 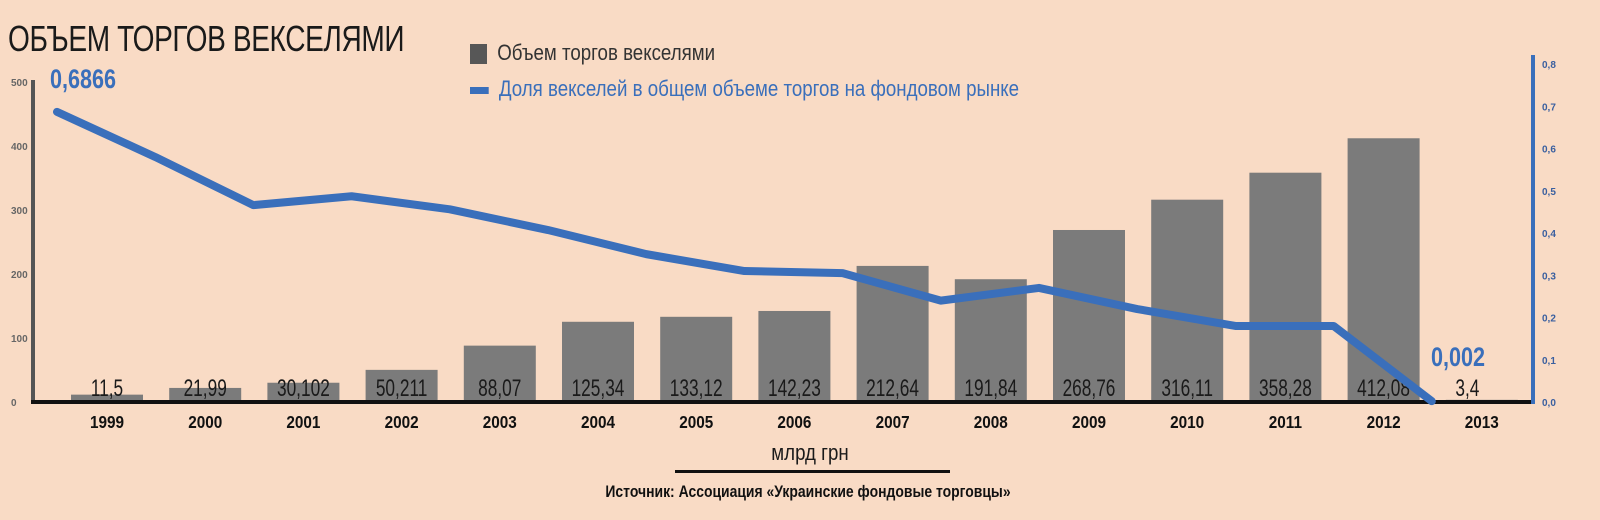 I want to click on bar-2010, so click(x=1187, y=300).